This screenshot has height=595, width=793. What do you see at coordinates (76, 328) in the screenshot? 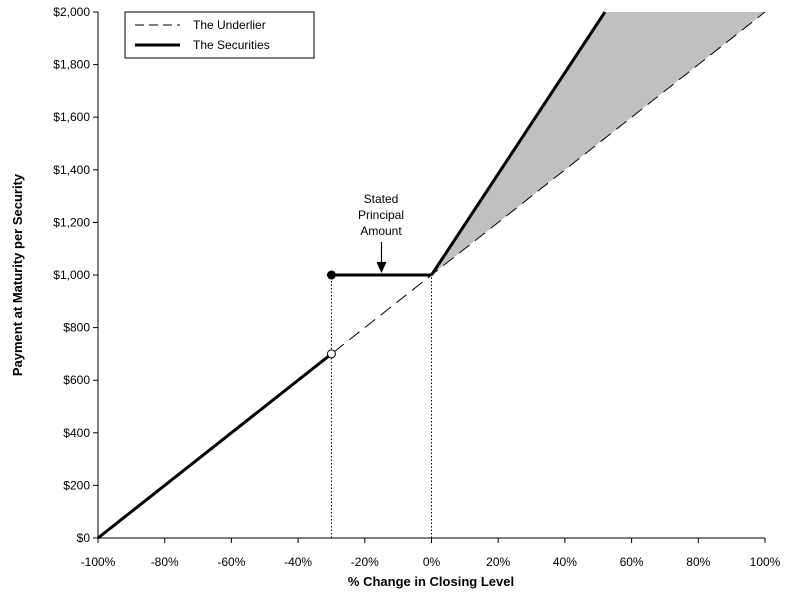
I see `y-tick-label: $800` at bounding box center [76, 328].